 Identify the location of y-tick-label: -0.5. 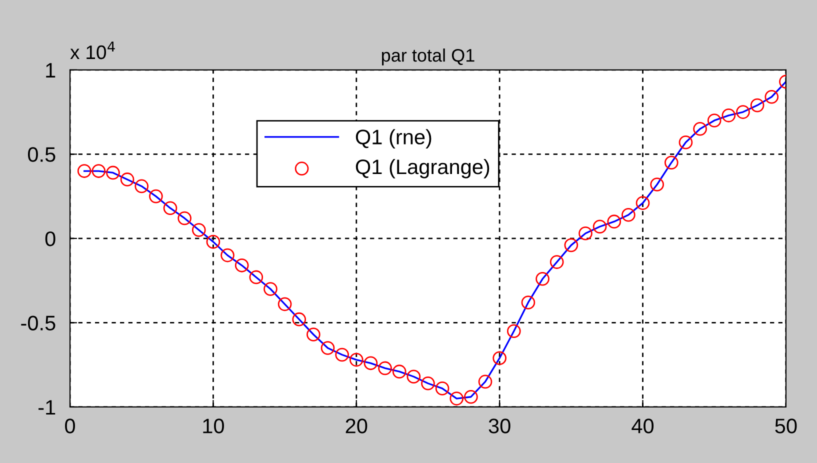
(38, 323).